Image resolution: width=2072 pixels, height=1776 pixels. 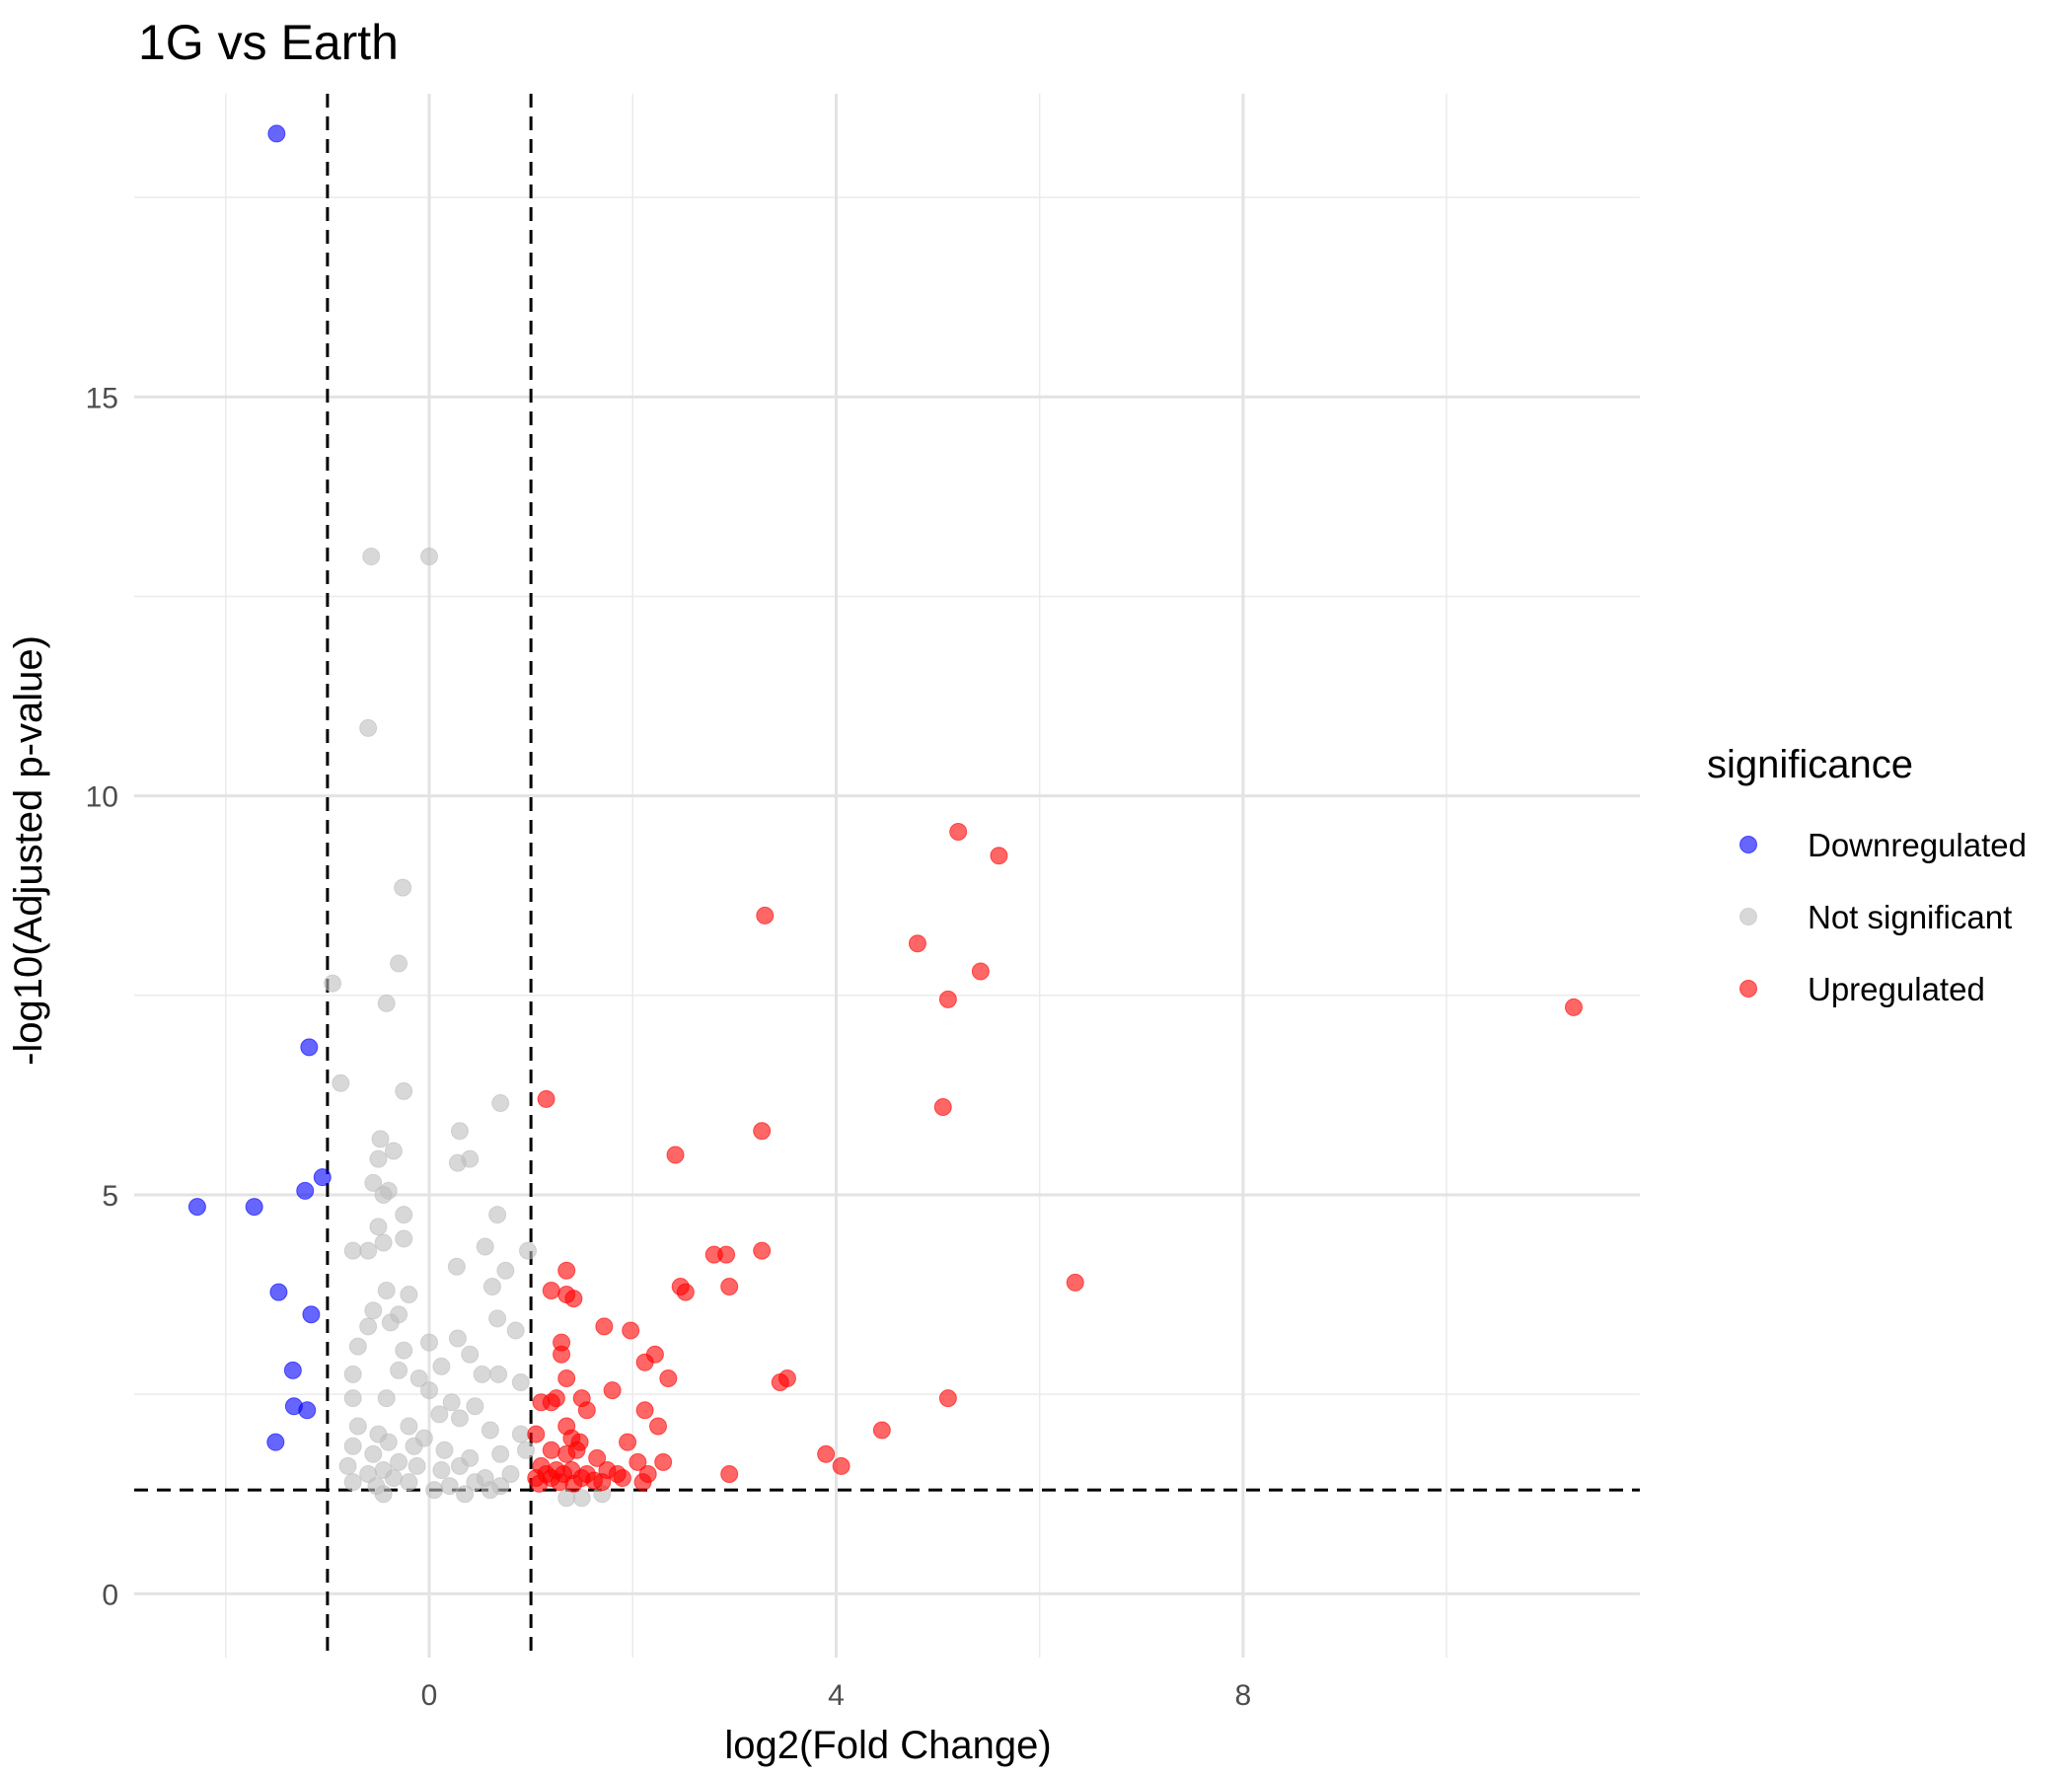 I want to click on y-tick-label: 15, so click(x=102, y=398).